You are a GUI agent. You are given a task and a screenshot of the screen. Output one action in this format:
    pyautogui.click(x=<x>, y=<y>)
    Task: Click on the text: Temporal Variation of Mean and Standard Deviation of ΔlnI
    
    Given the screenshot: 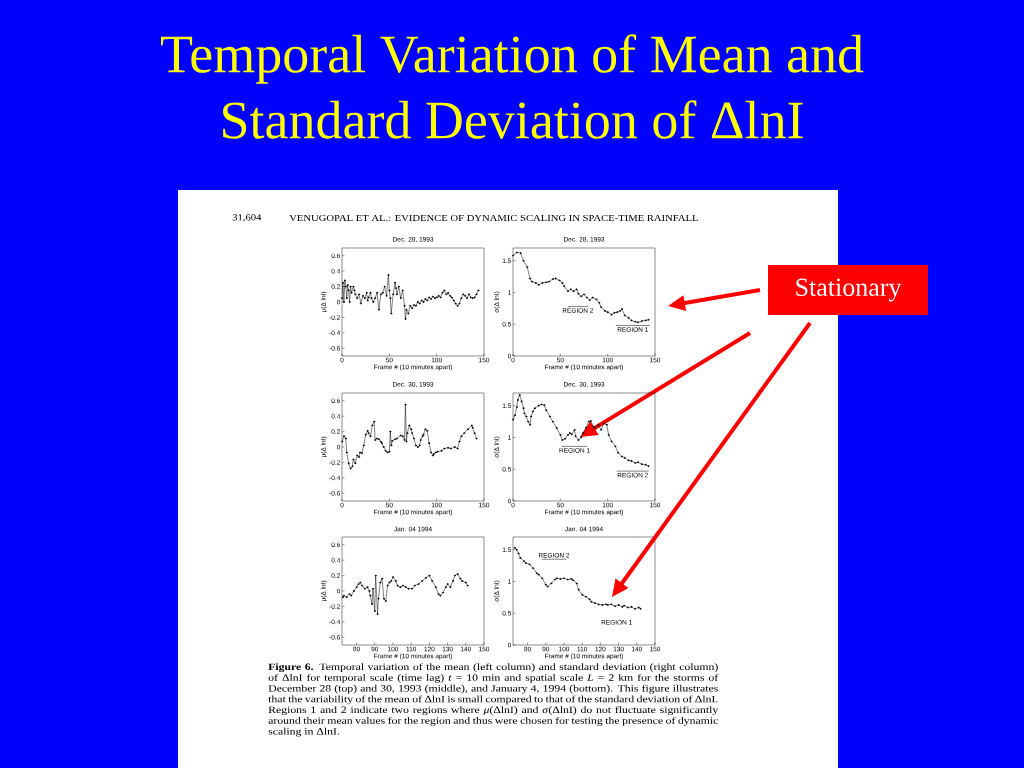 What is the action you would take?
    pyautogui.click(x=512, y=86)
    